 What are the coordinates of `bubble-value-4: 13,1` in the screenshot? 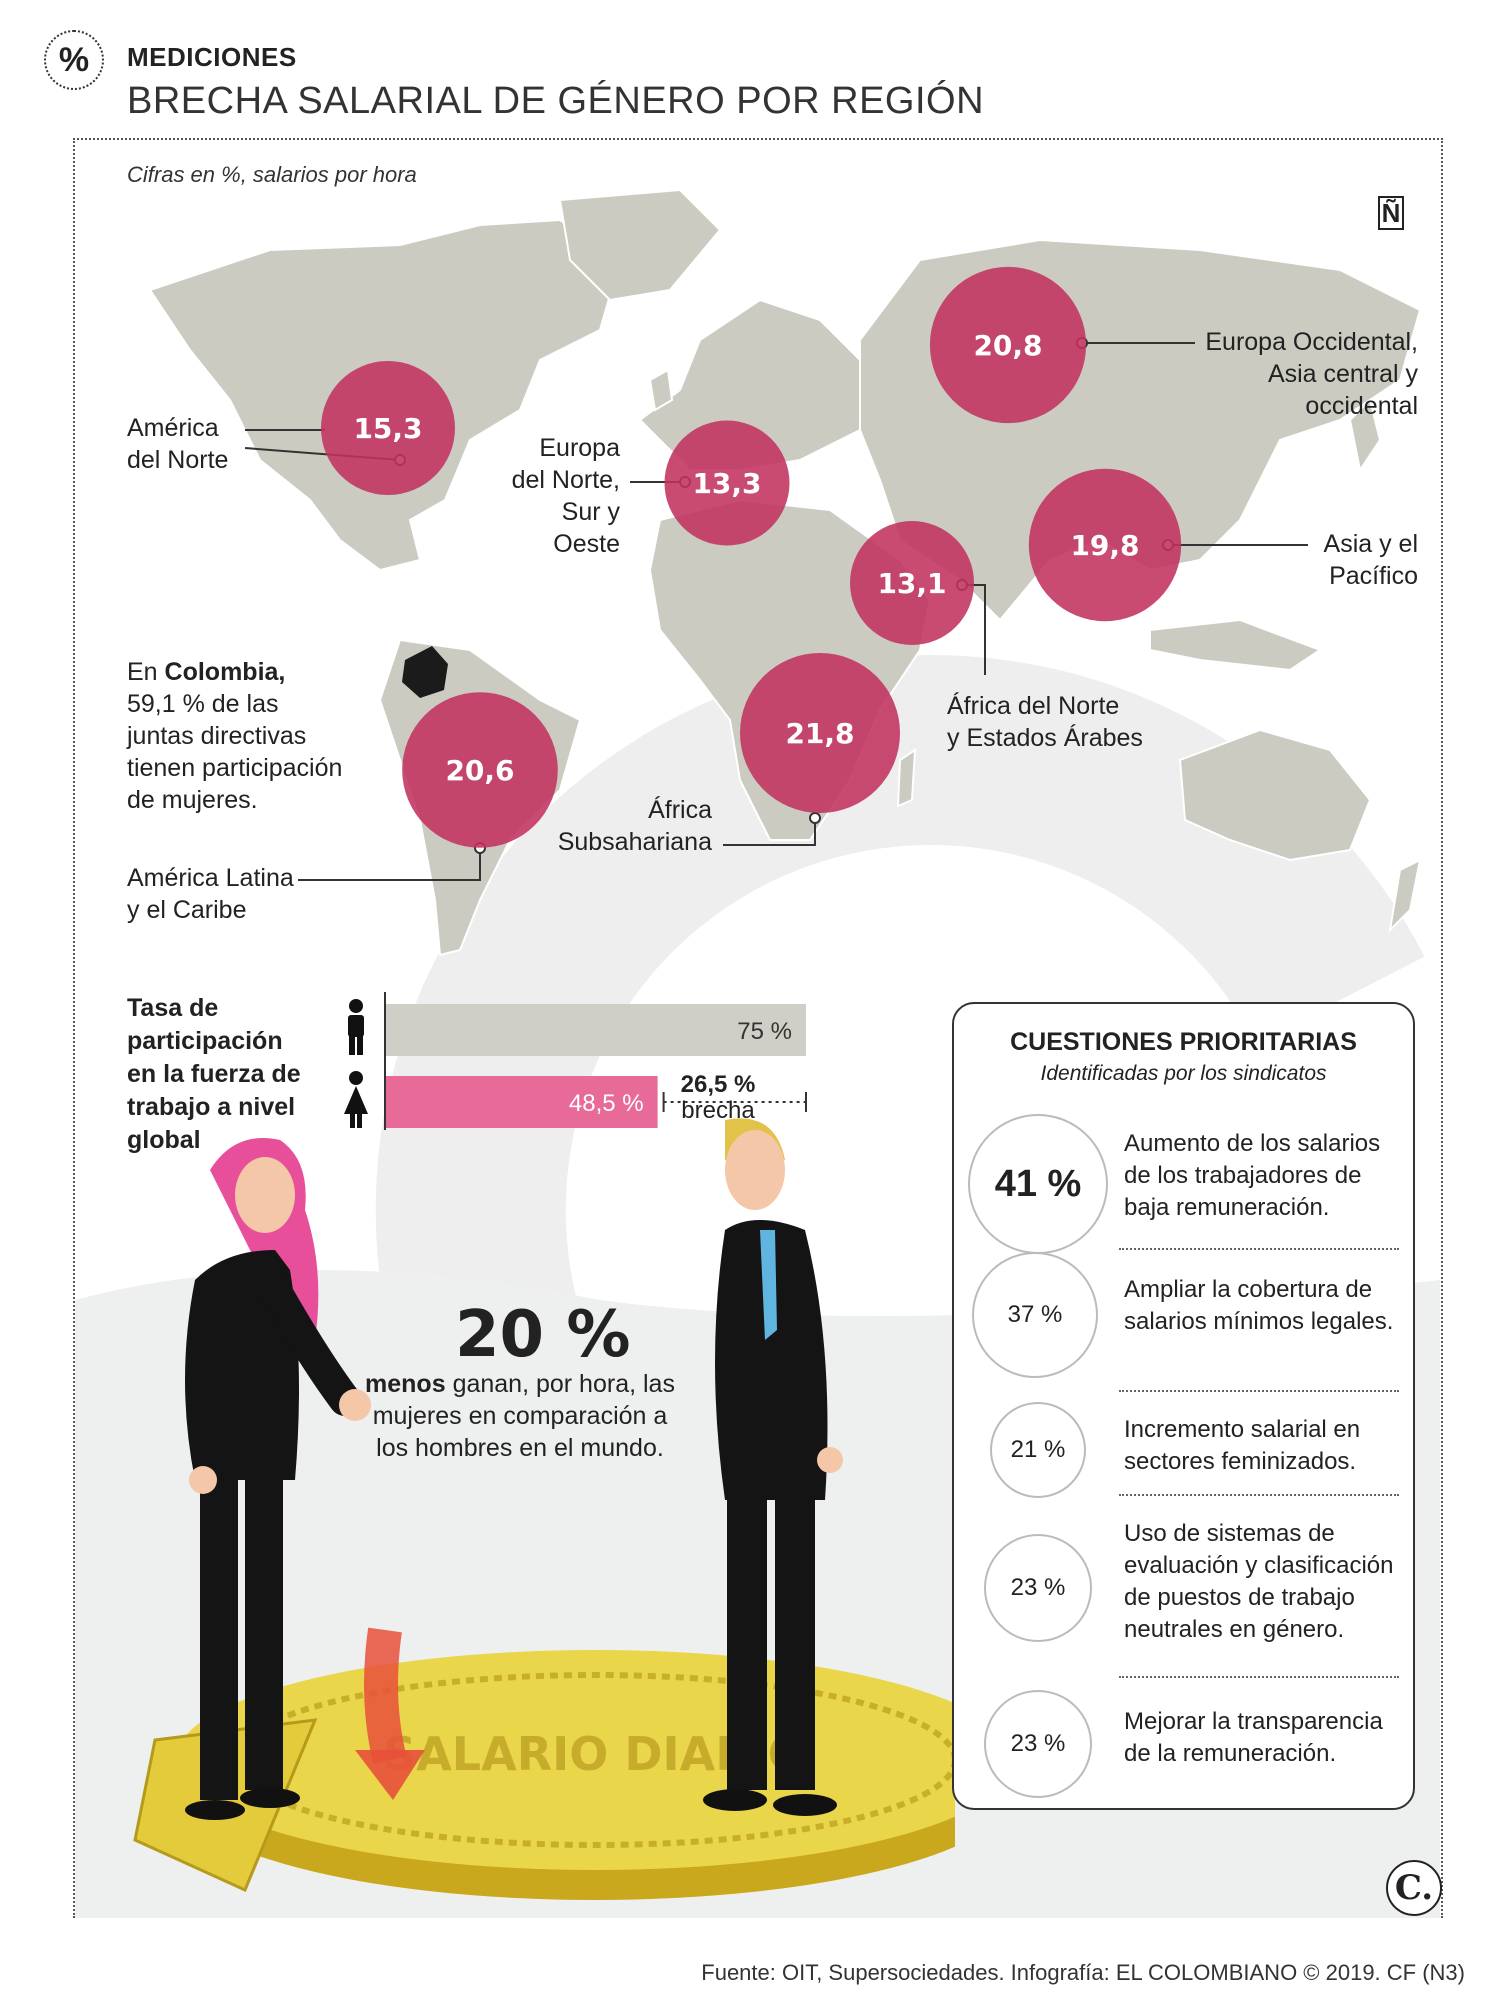 It's located at (911, 583).